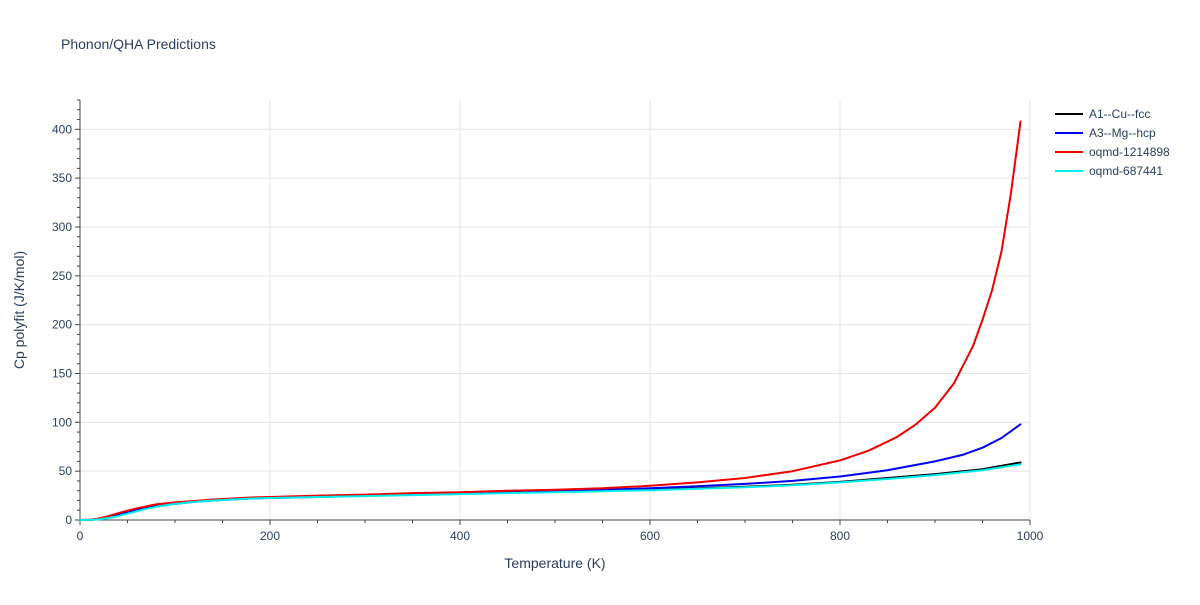 Image resolution: width=1200 pixels, height=605 pixels. I want to click on legend-item: oqmd-687441, so click(1109, 171).